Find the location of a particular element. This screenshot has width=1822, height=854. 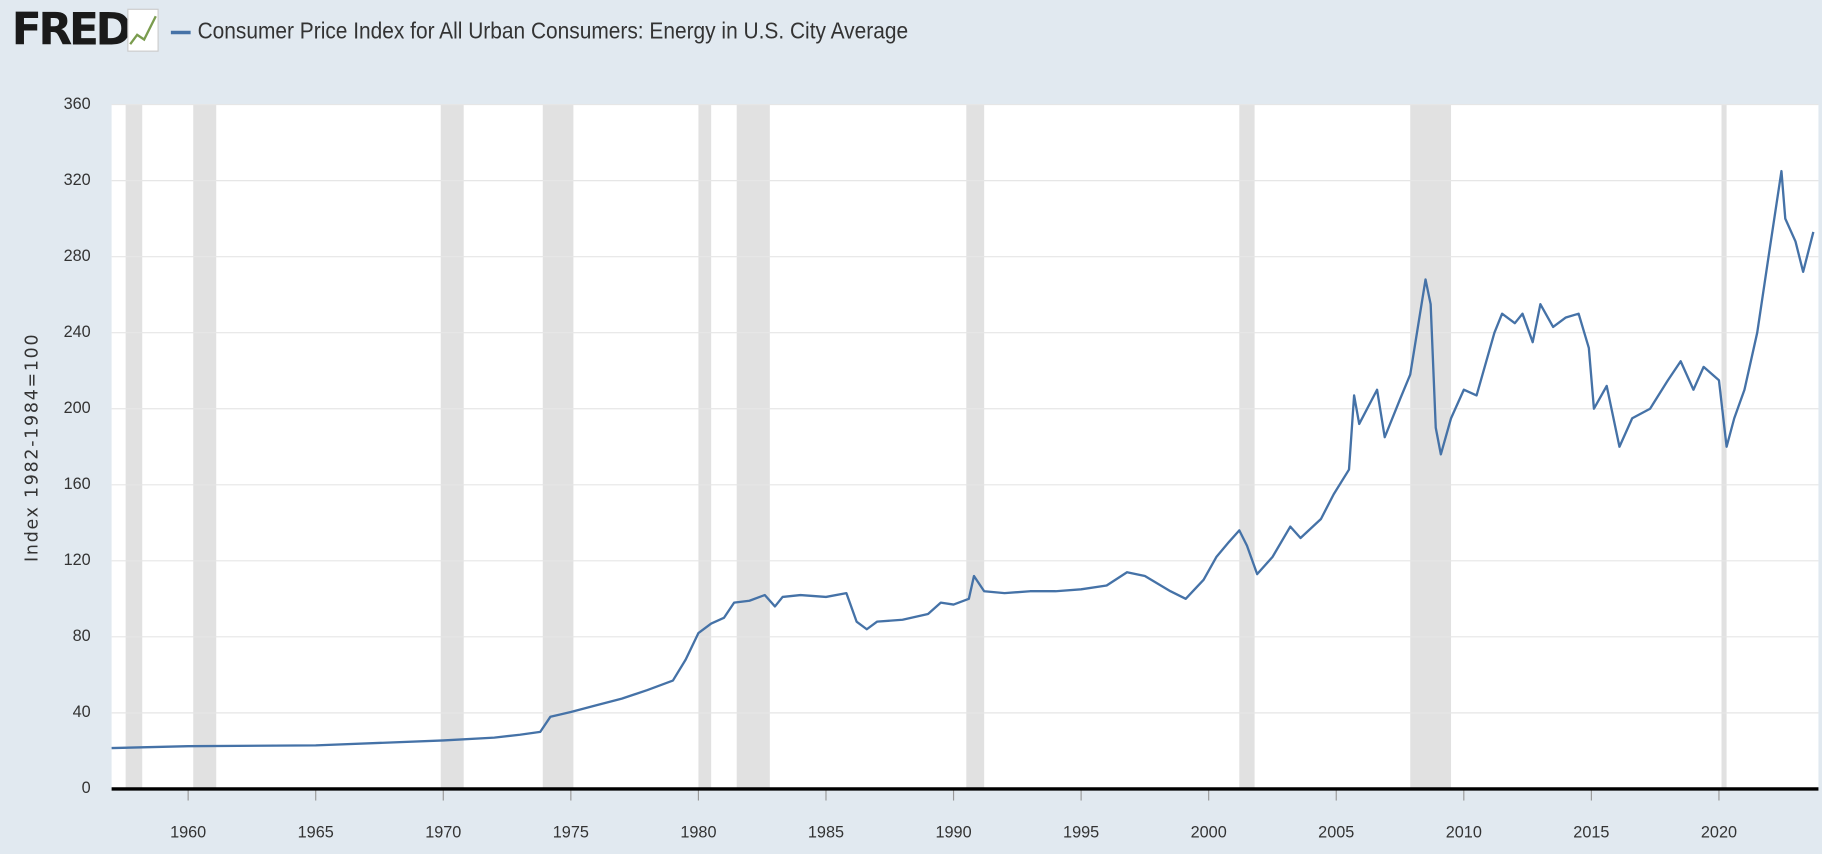

x-tick-label: 1980 is located at coordinates (698, 832).